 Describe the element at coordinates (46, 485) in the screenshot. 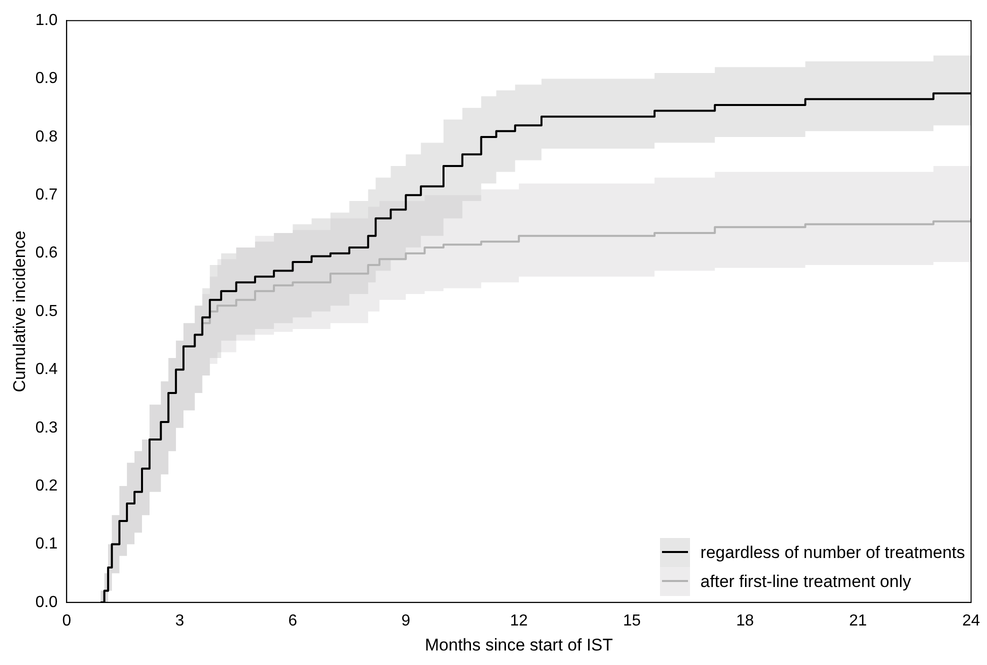

I see `y-tick-label: 0.2` at that location.